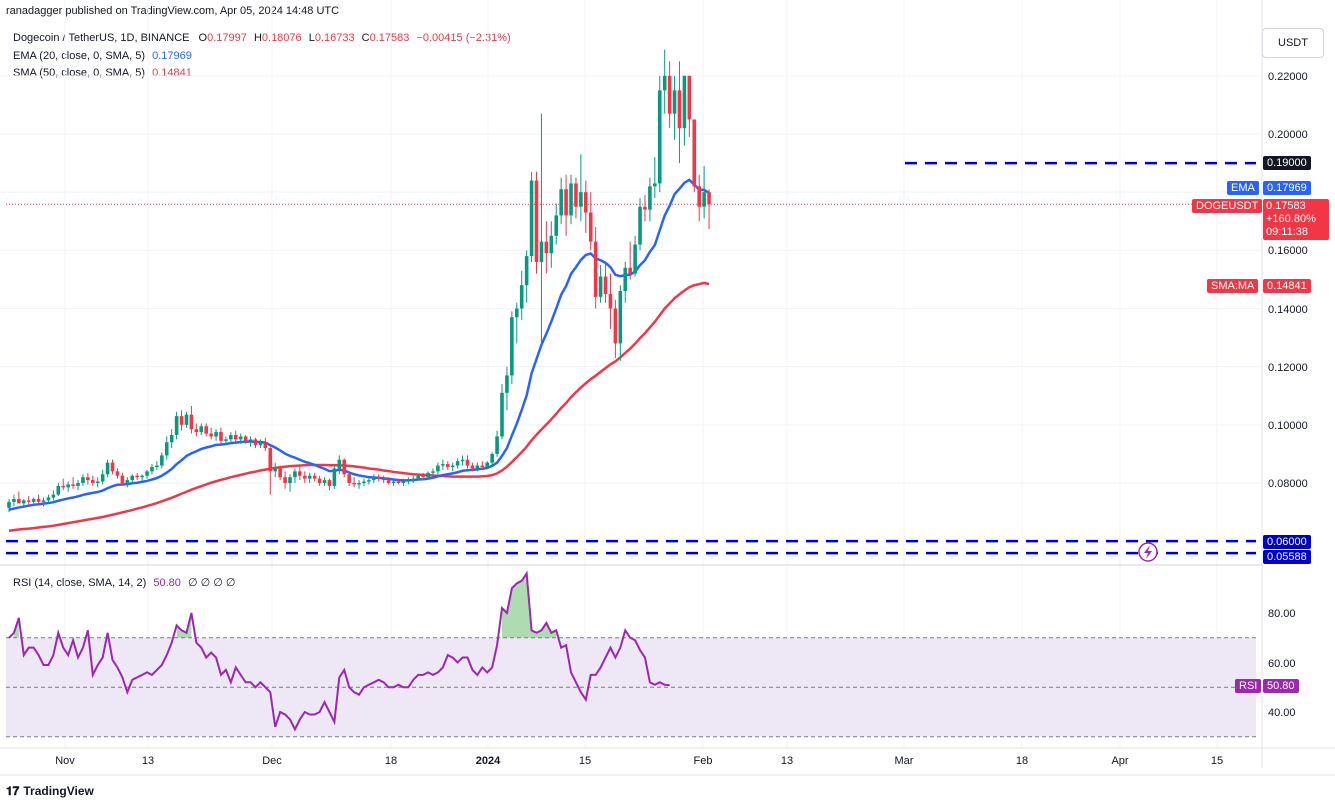 The width and height of the screenshot is (1335, 808). What do you see at coordinates (1282, 614) in the screenshot?
I see `rsi-tick: 80.00` at bounding box center [1282, 614].